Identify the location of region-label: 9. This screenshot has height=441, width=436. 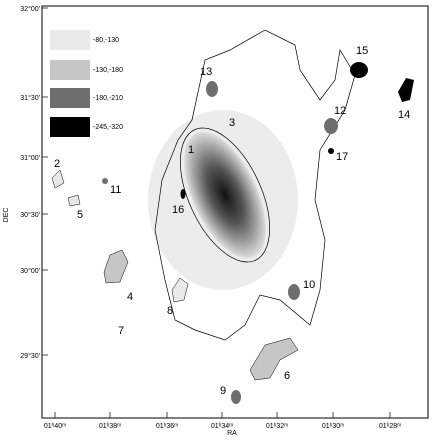
(223, 391).